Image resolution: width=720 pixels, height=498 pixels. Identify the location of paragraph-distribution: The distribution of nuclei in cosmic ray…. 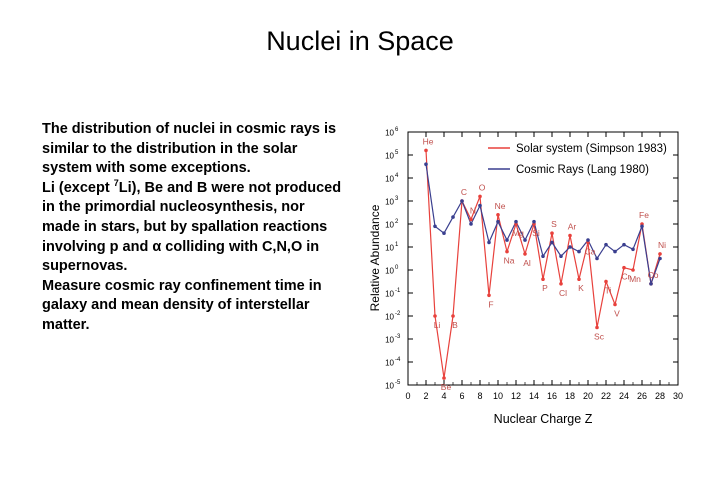
(189, 149).